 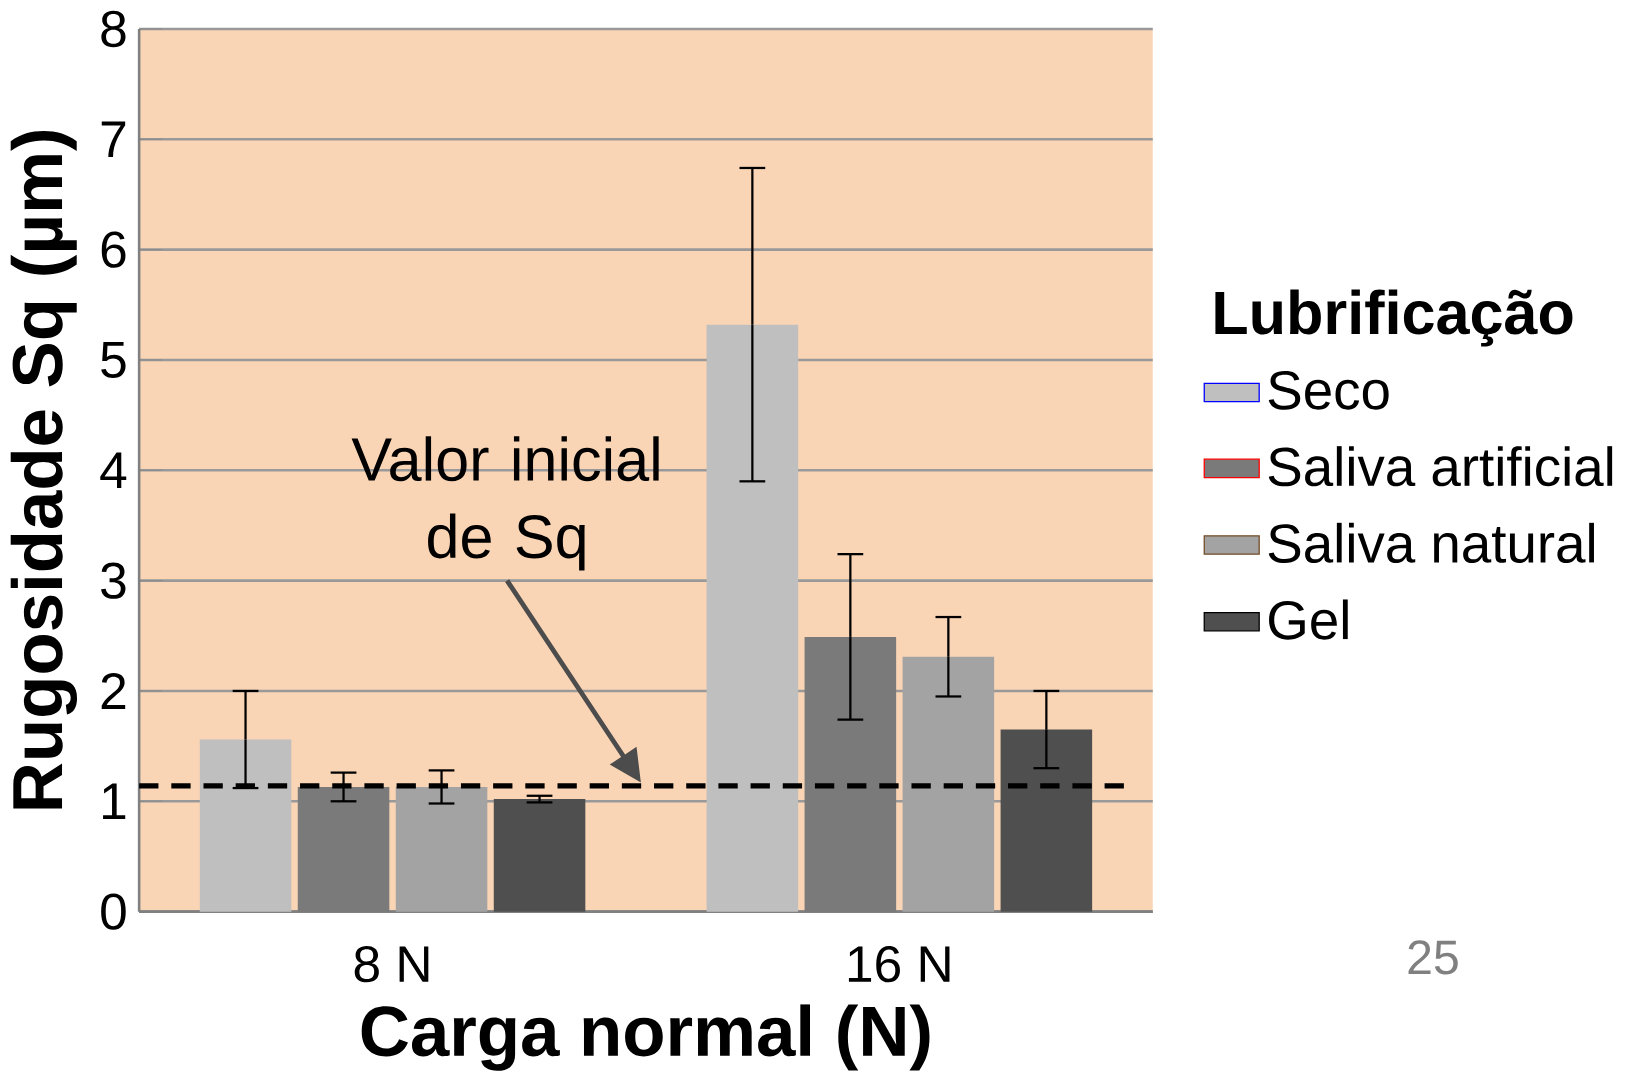 I want to click on y-tick-label: 0, so click(x=113, y=911).